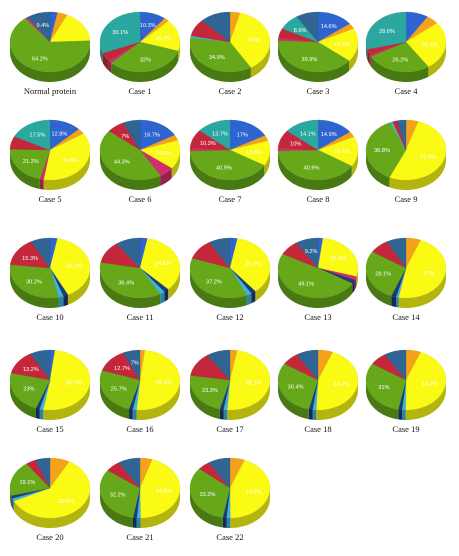  I want to click on pie-graphic: 64.2%9.4%, so click(50, 47).